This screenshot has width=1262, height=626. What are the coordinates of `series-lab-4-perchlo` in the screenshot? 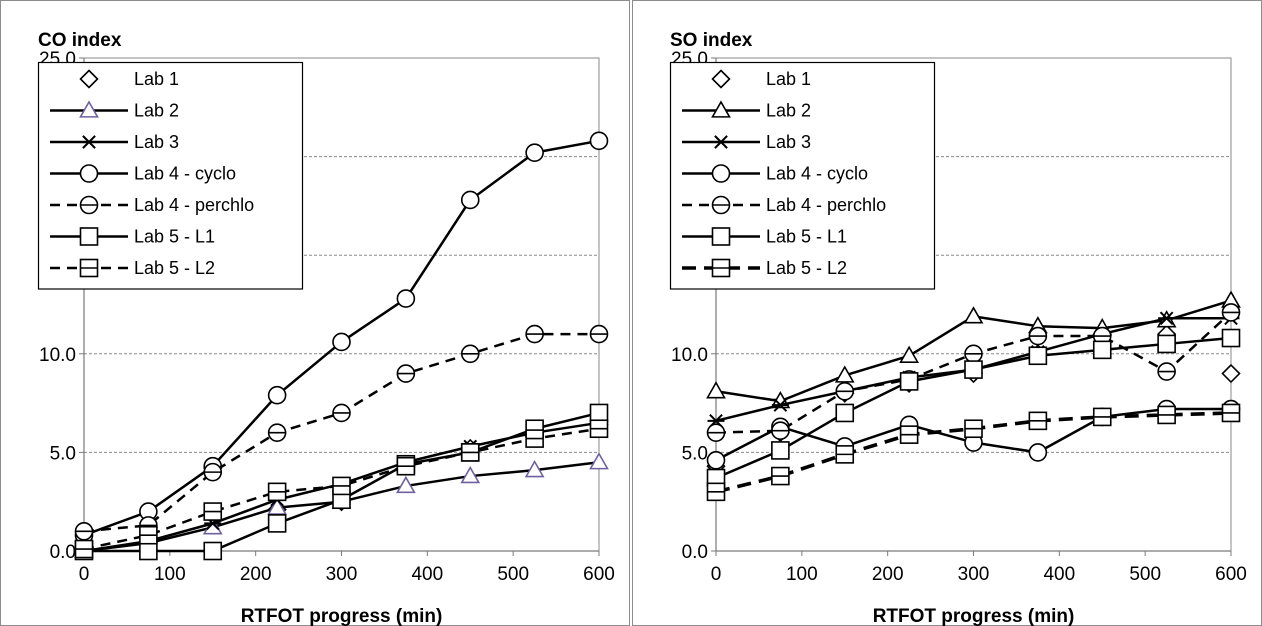 It's located at (341, 432).